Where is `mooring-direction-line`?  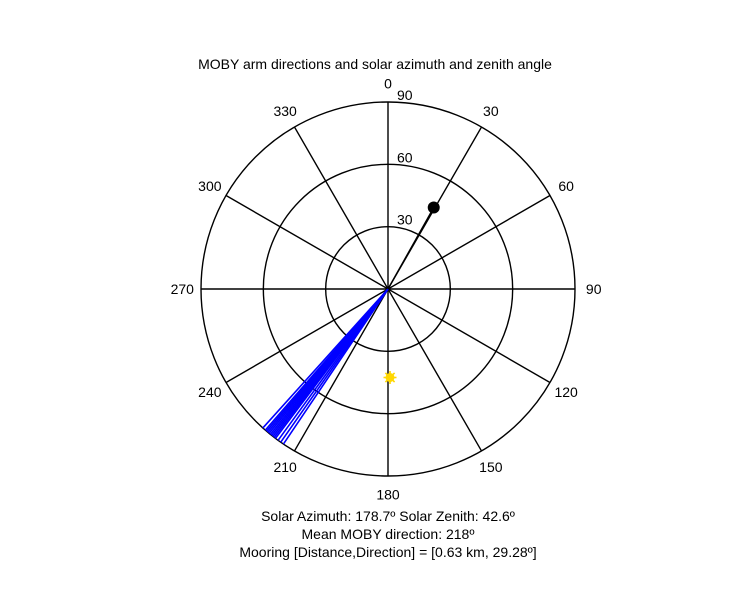 mooring-direction-line is located at coordinates (411, 248).